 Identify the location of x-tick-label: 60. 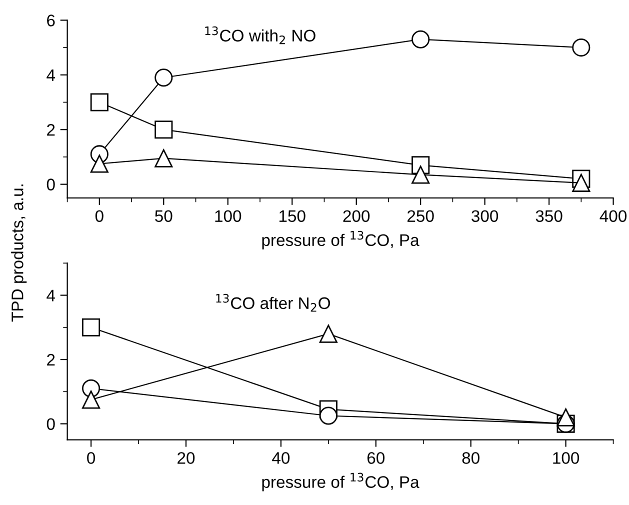
(376, 458).